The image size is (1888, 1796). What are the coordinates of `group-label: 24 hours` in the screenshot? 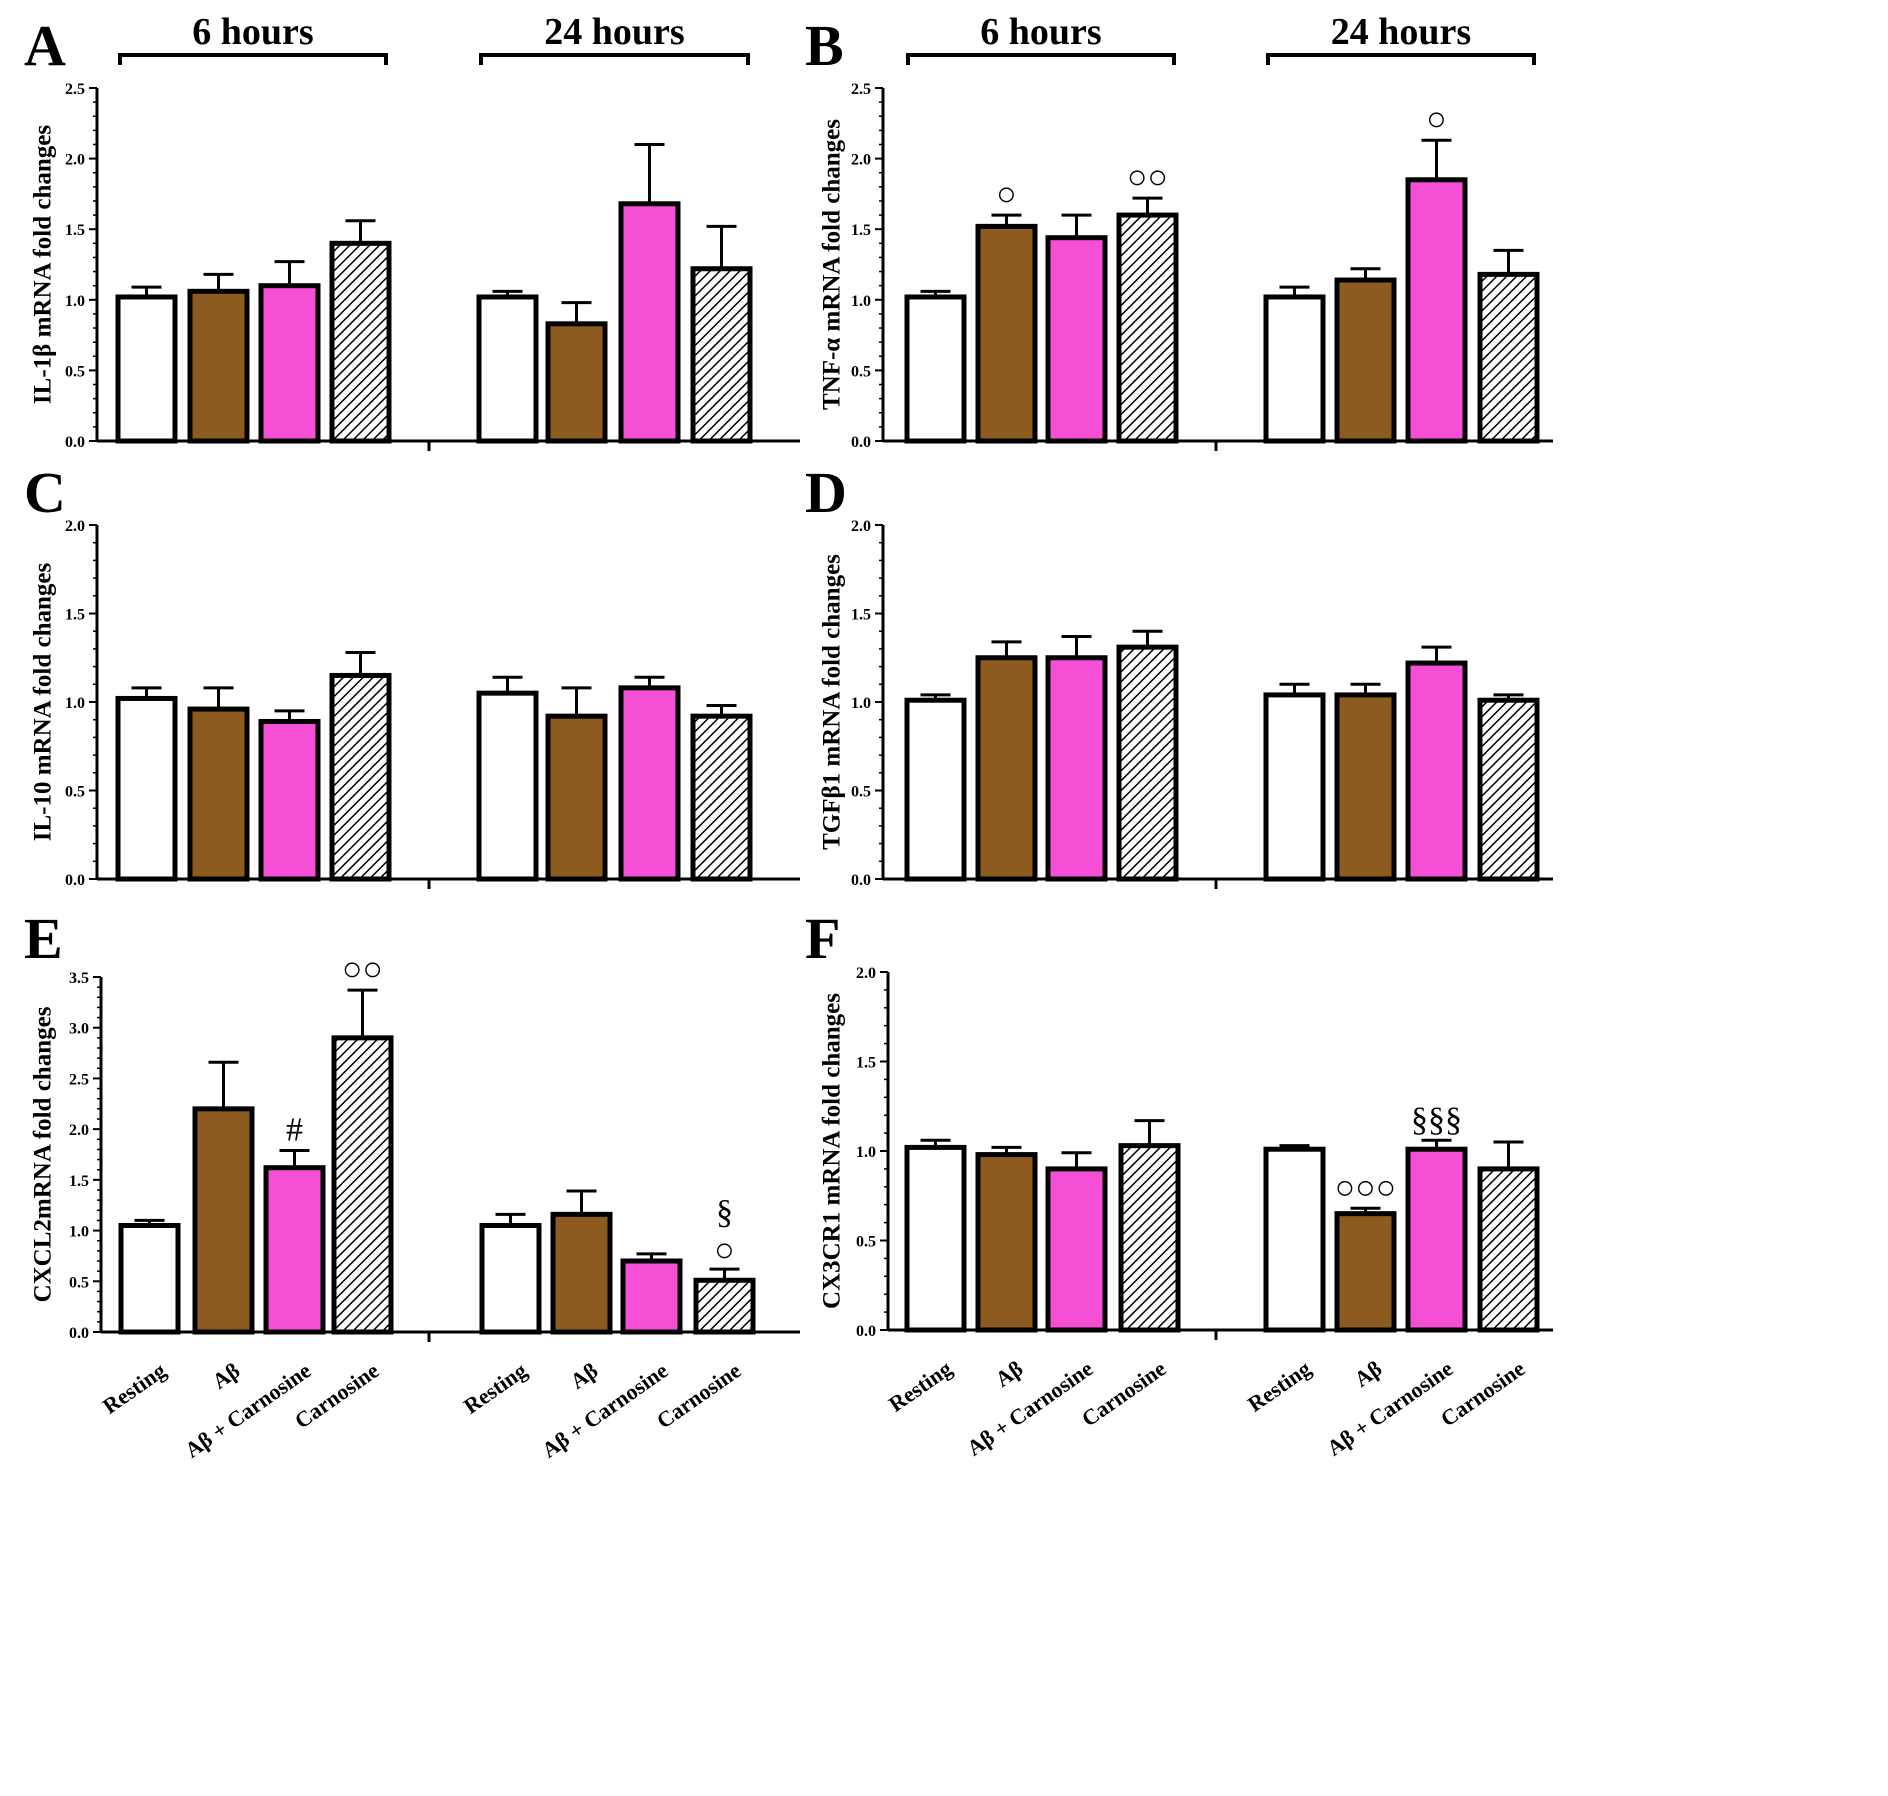 It's located at (1401, 32).